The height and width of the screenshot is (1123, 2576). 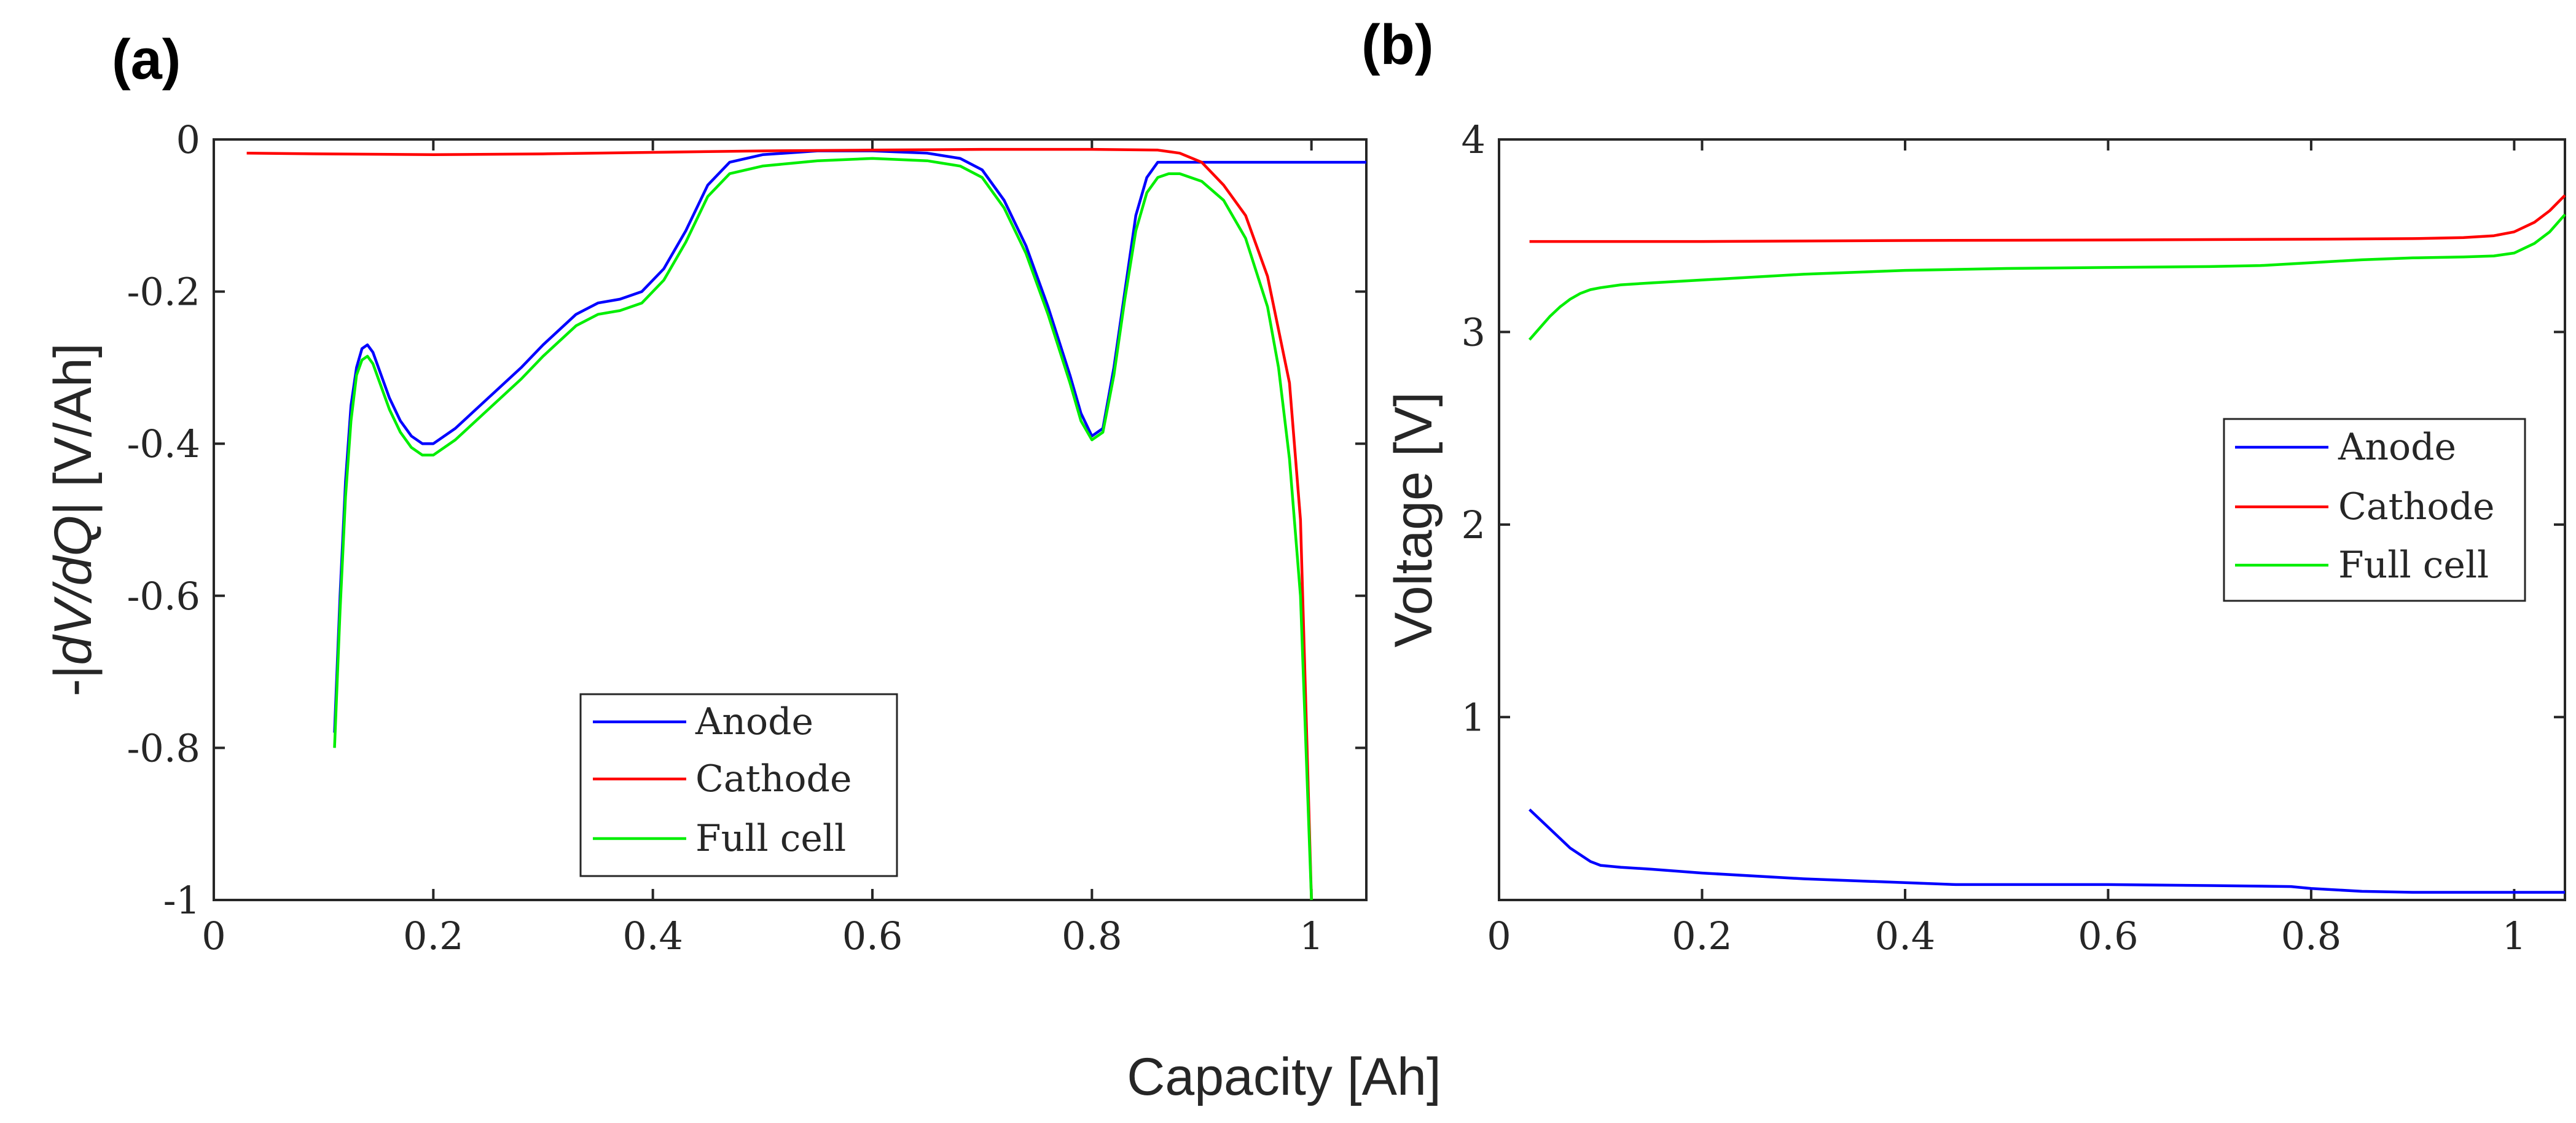 I want to click on panel-a-legend: Anode Cathode Full cell, so click(x=739, y=785).